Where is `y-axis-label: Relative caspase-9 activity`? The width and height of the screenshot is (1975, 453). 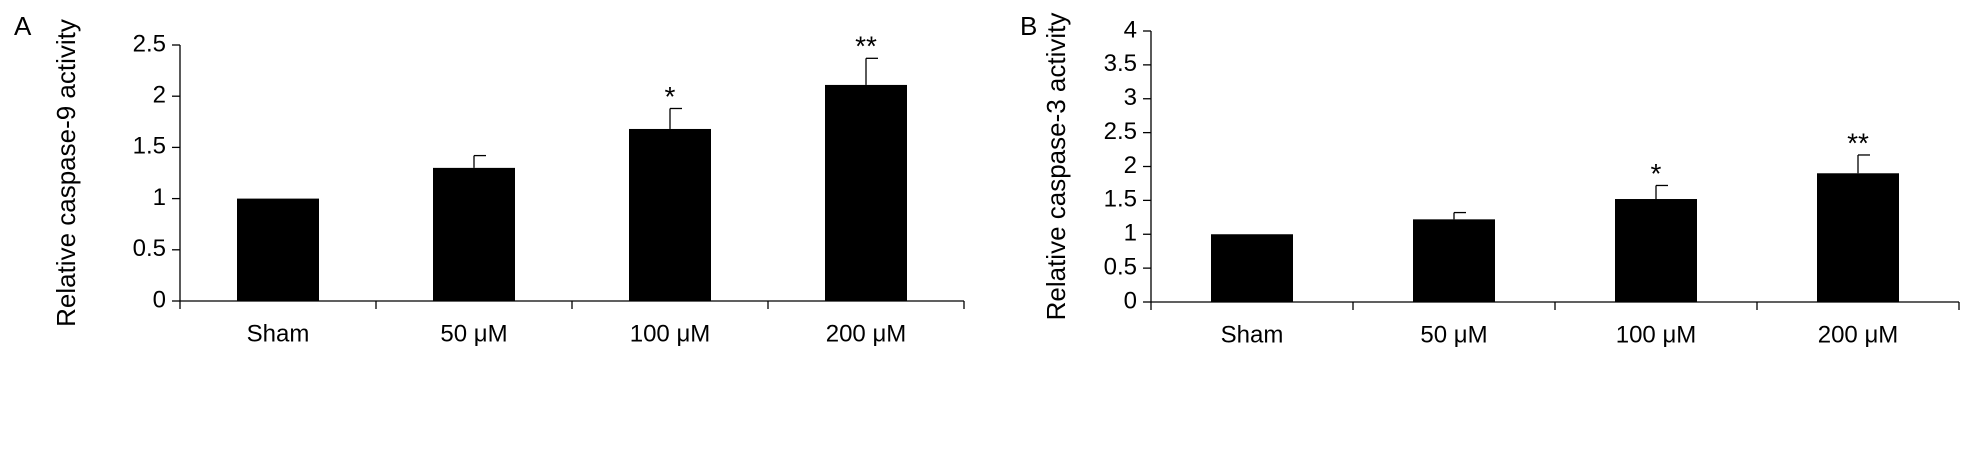 y-axis-label: Relative caspase-9 activity is located at coordinates (66, 173).